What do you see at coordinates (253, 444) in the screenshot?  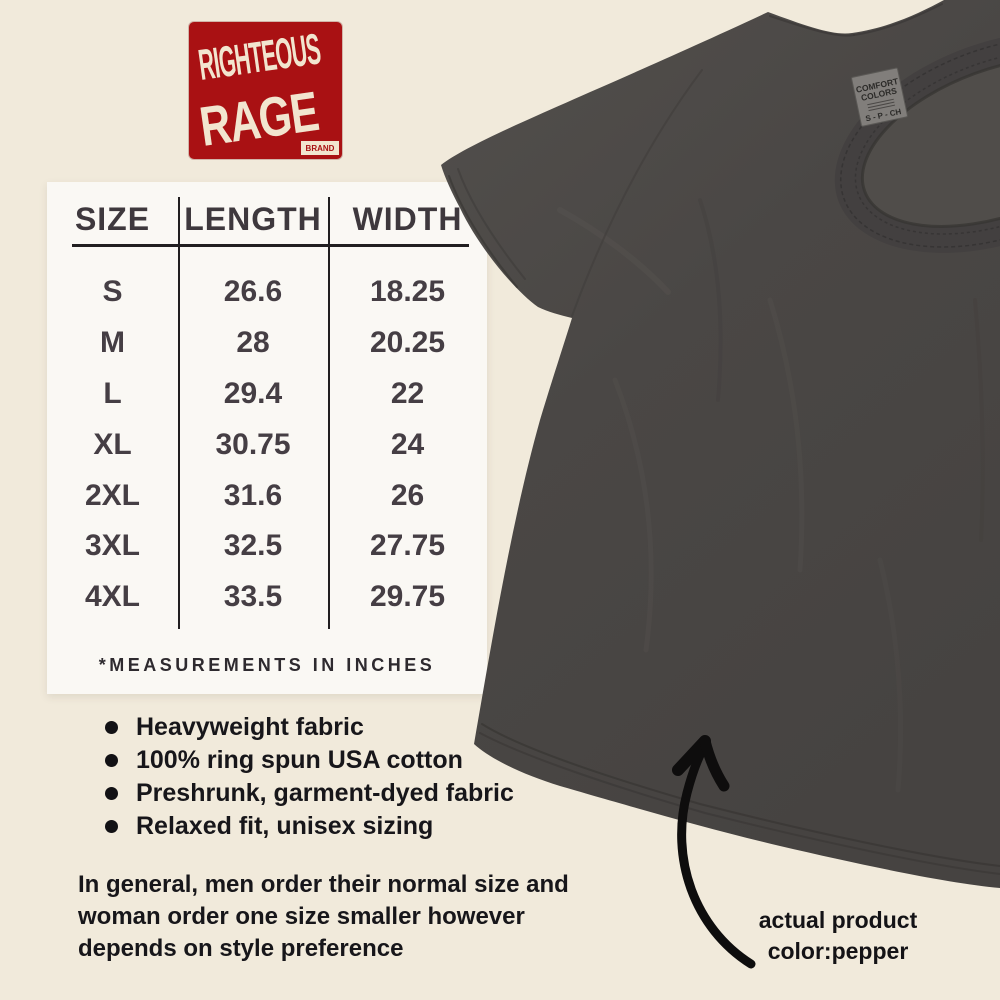 I see `table-cell: 30.75` at bounding box center [253, 444].